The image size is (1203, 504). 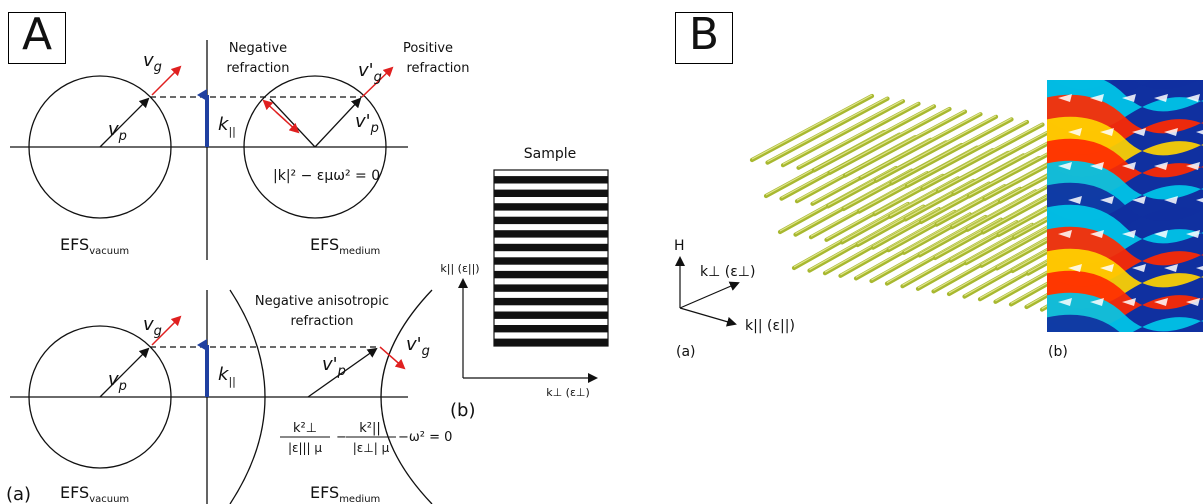 What do you see at coordinates (708, 317) in the screenshot?
I see `axis-kpar-arrow` at bounding box center [708, 317].